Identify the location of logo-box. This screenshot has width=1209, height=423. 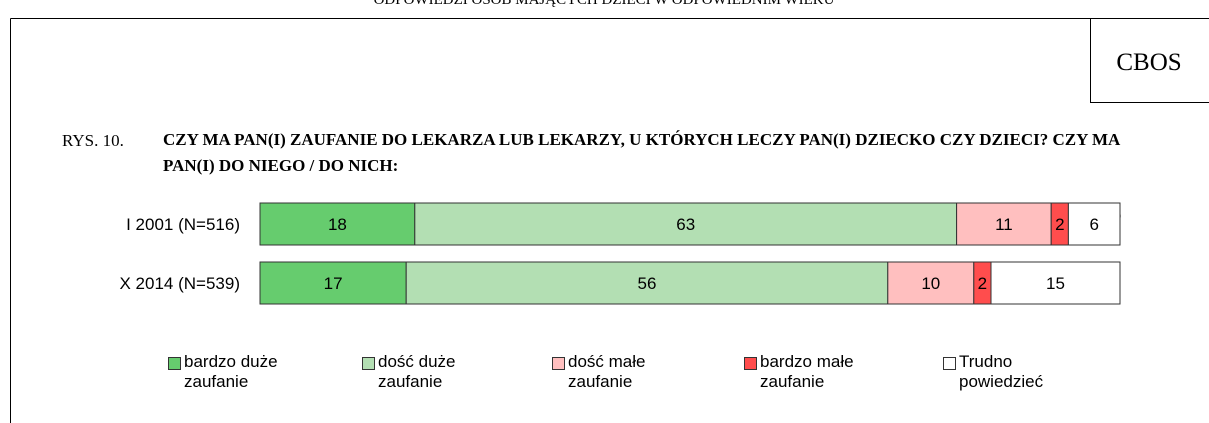
(1149, 60).